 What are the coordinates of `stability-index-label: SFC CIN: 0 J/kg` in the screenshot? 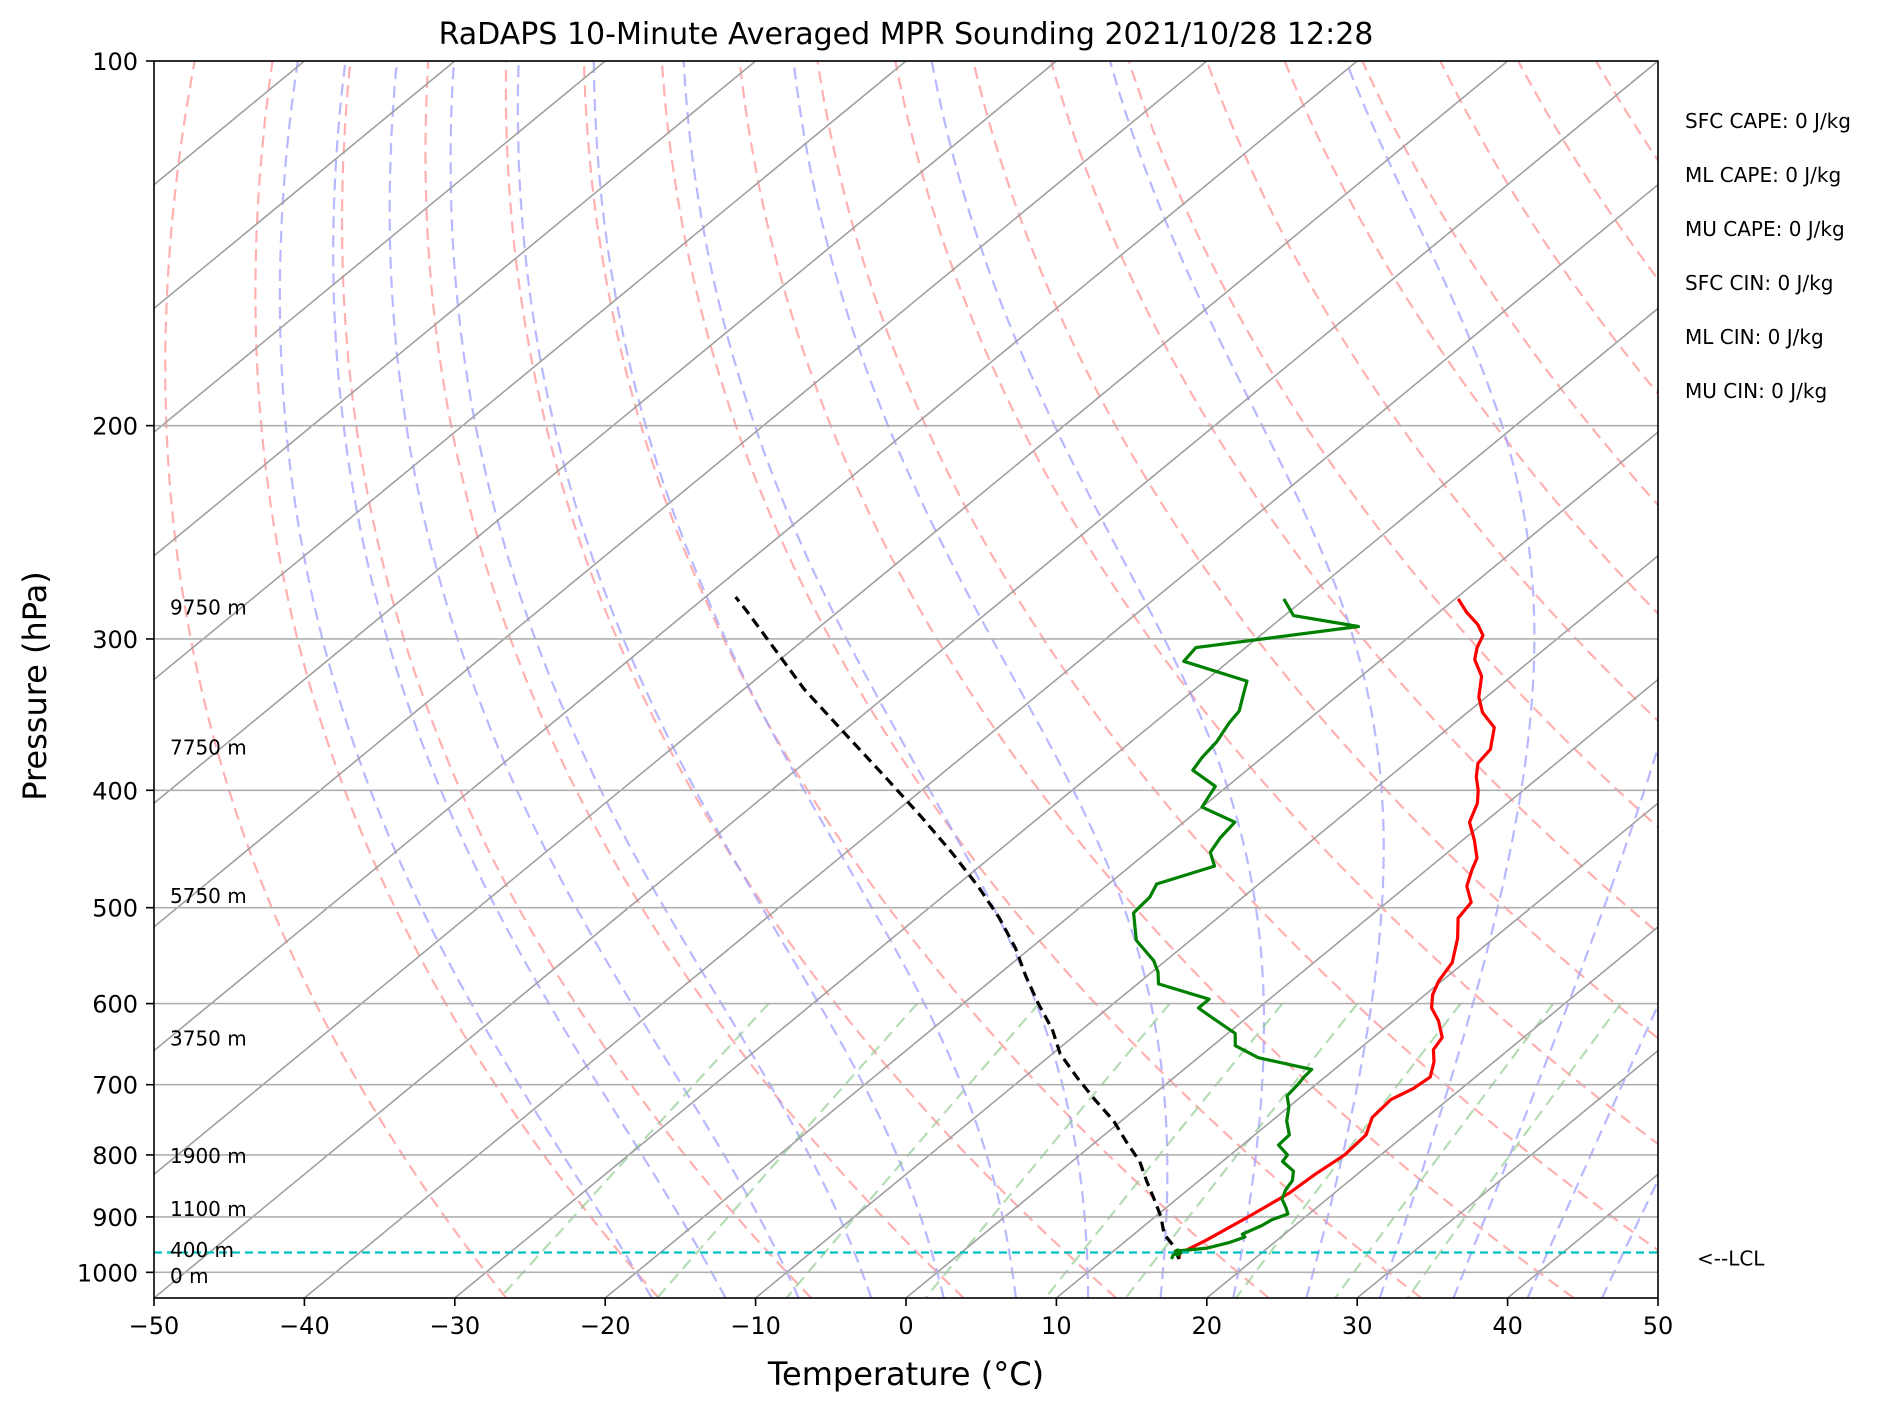 It's located at (1759, 283).